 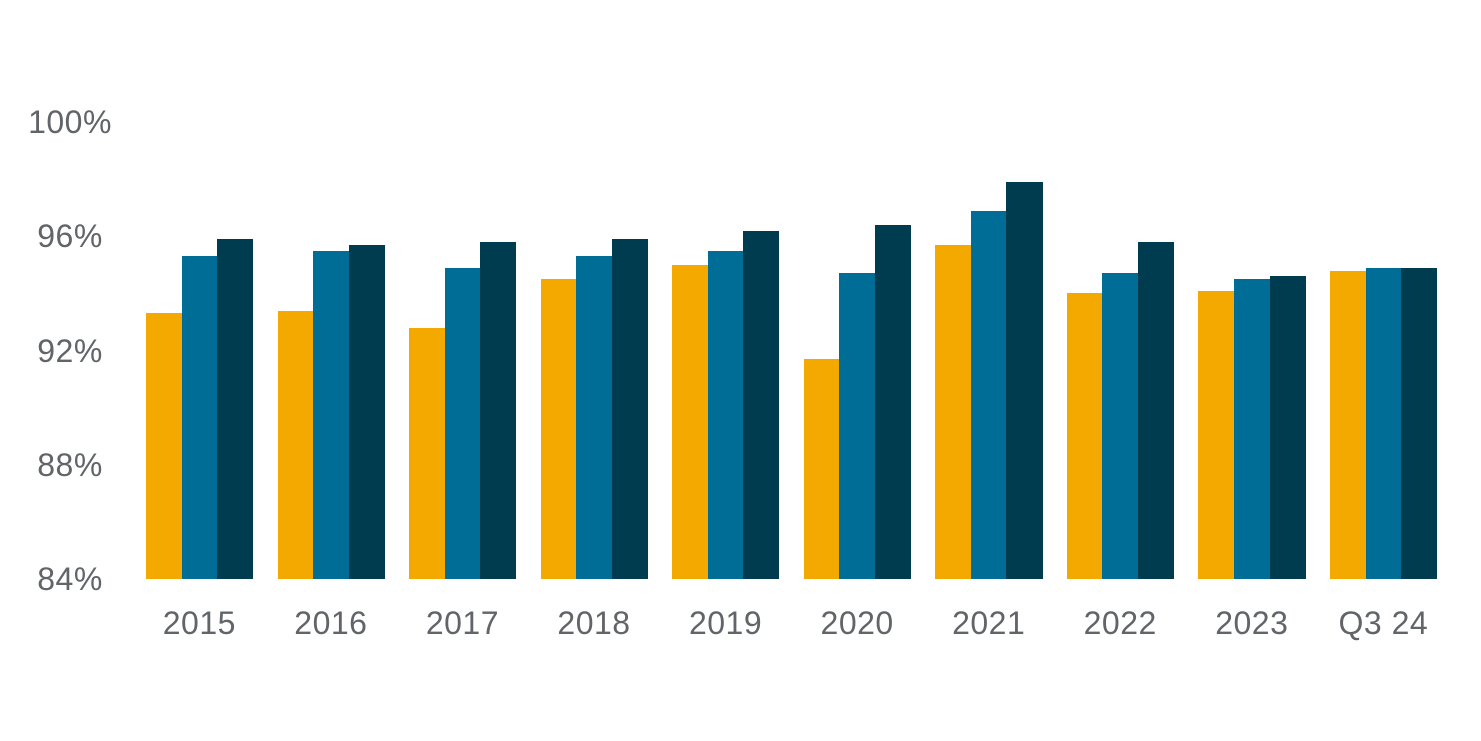 What do you see at coordinates (70, 350) in the screenshot?
I see `y-axis-tick-label: 92%` at bounding box center [70, 350].